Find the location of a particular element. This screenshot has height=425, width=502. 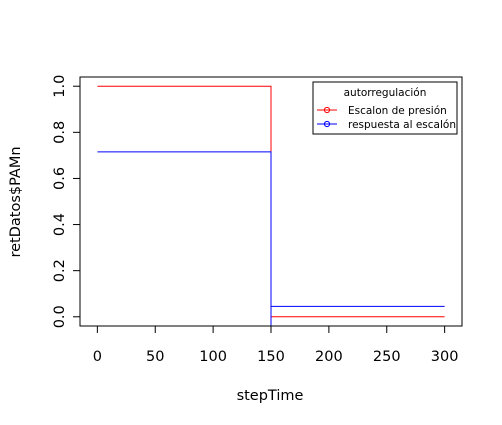

x-tick-label: 150 is located at coordinates (271, 357).